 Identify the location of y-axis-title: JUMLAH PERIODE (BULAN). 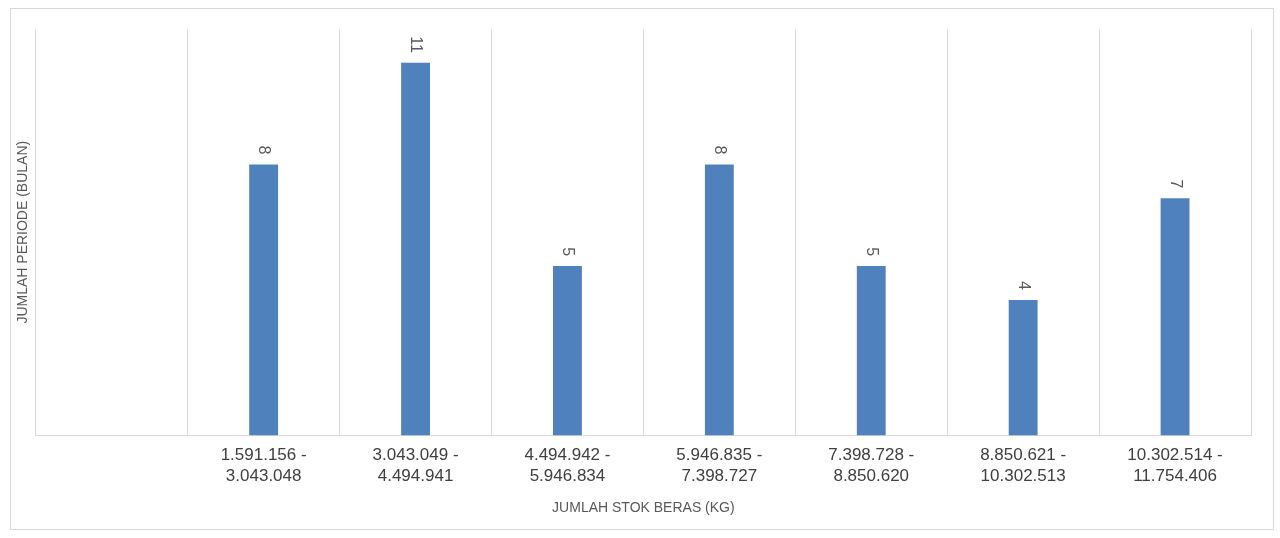
(22, 232).